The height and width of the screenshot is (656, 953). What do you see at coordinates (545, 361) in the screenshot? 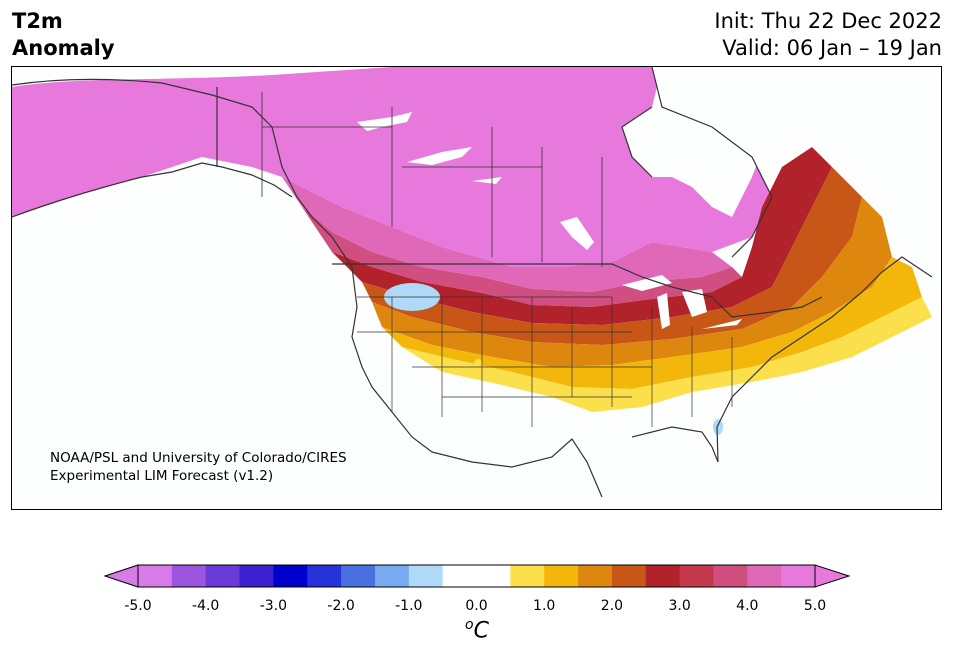
I see `state-lines` at bounding box center [545, 361].